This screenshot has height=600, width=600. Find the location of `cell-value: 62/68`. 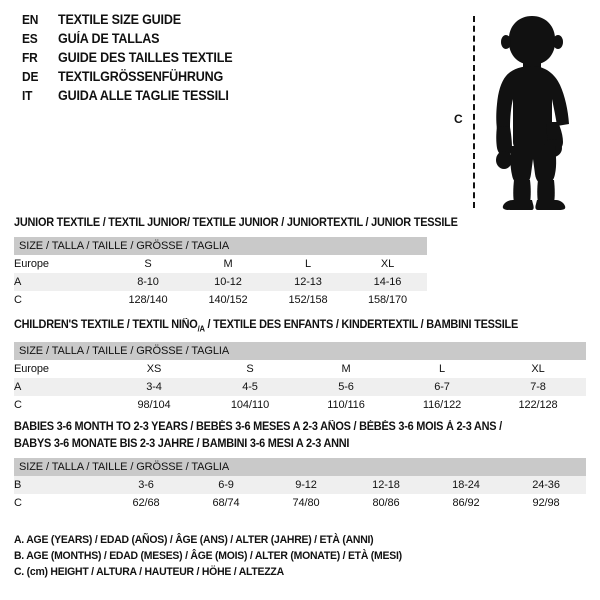

cell-value: 62/68 is located at coordinates (146, 503).